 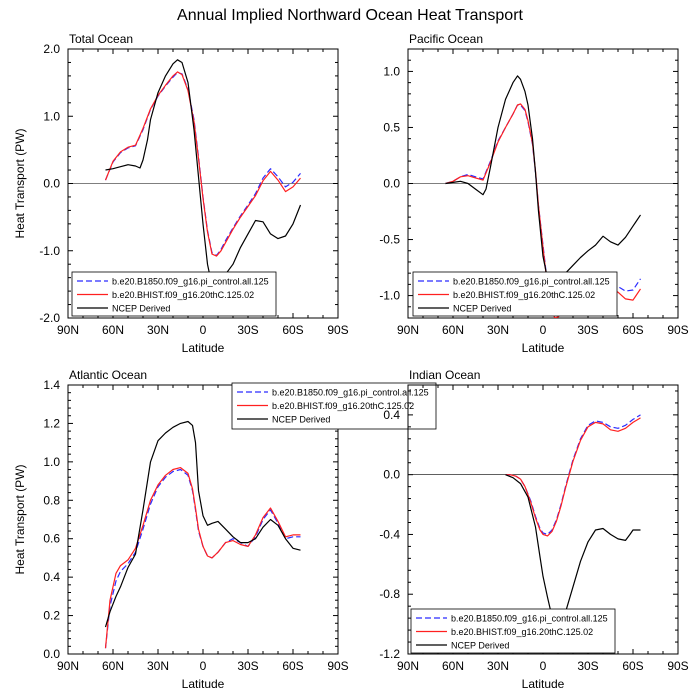 I want to click on y-tick-label: 1.2, so click(x=51, y=423).